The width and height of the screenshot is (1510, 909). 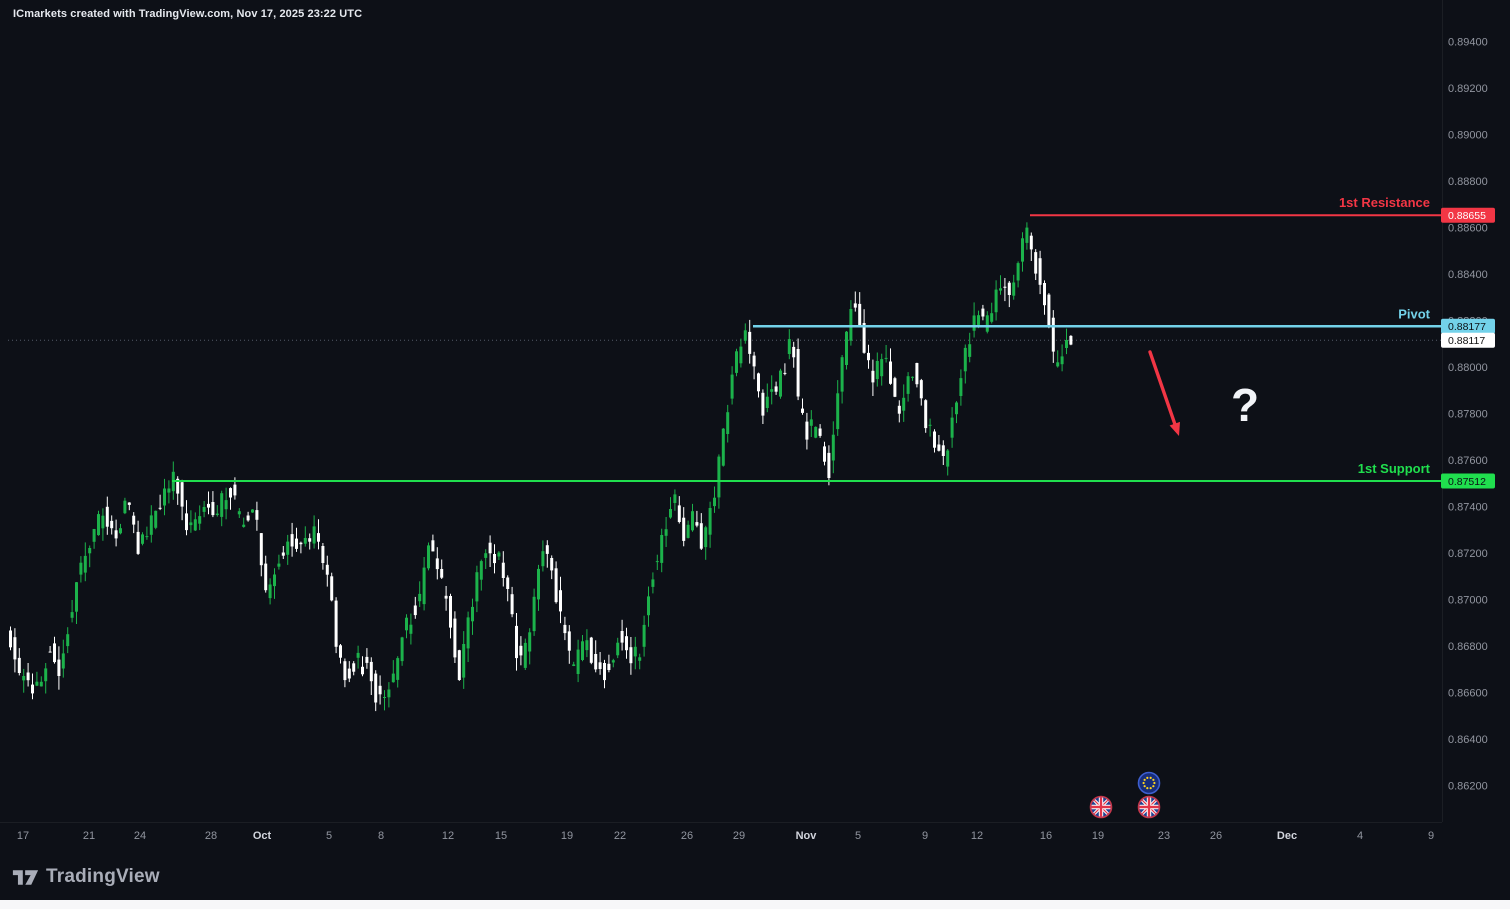 I want to click on price-axis-label: 0.86400, so click(x=1468, y=740).